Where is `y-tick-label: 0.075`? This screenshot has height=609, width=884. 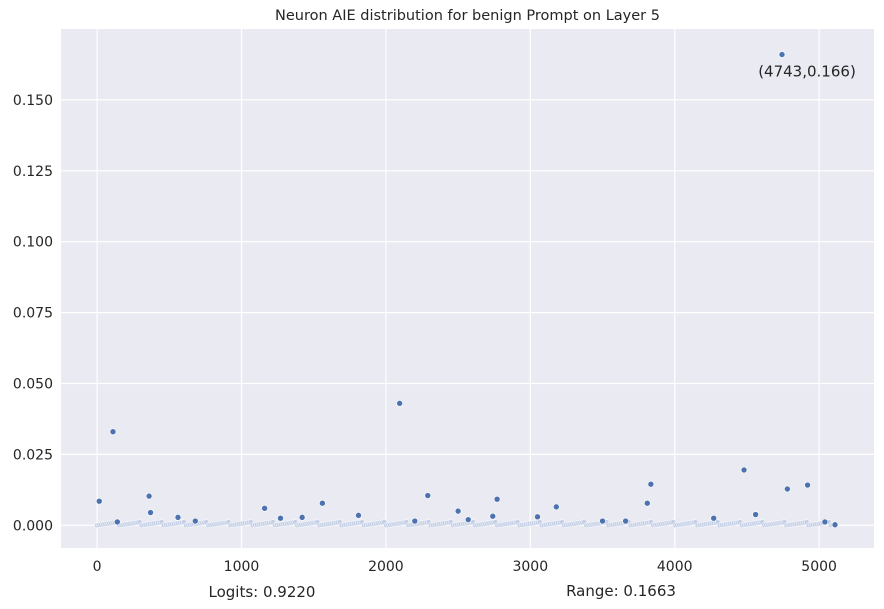
y-tick-label: 0.075 is located at coordinates (33, 314).